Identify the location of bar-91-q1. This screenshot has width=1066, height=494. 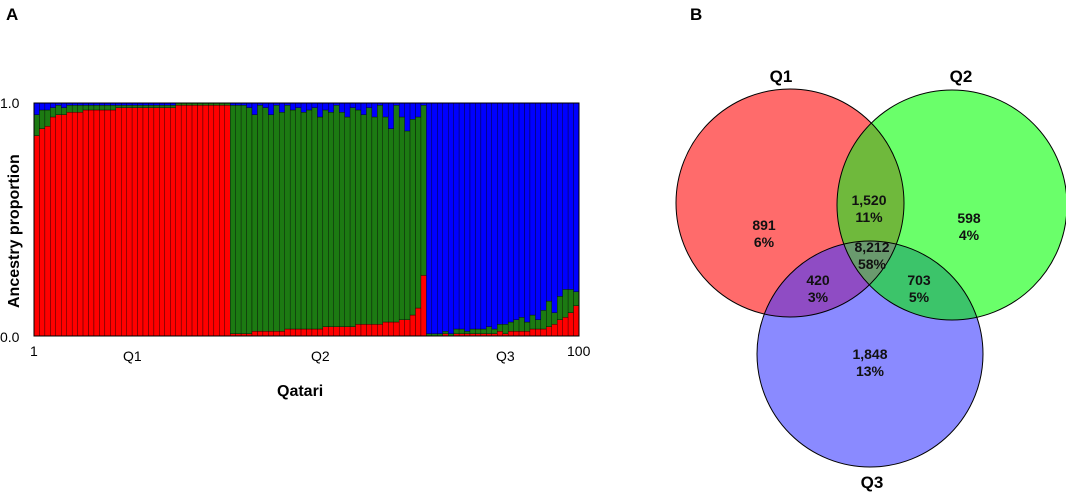
(527, 334).